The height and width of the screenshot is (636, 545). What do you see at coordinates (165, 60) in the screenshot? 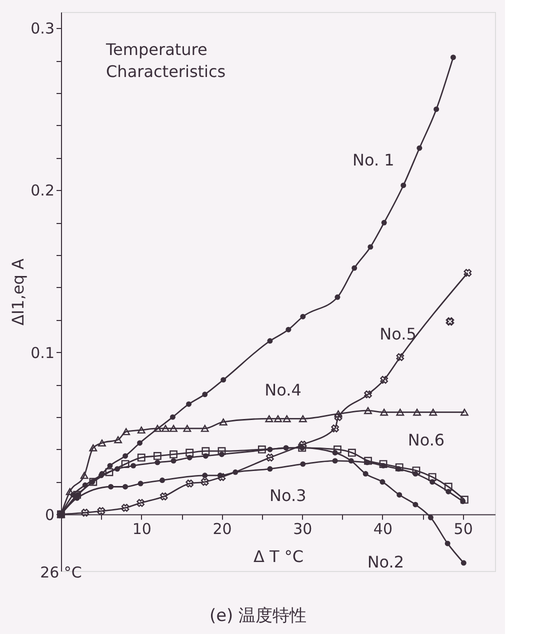
I see `text: Temperature Characteristics` at bounding box center [165, 60].